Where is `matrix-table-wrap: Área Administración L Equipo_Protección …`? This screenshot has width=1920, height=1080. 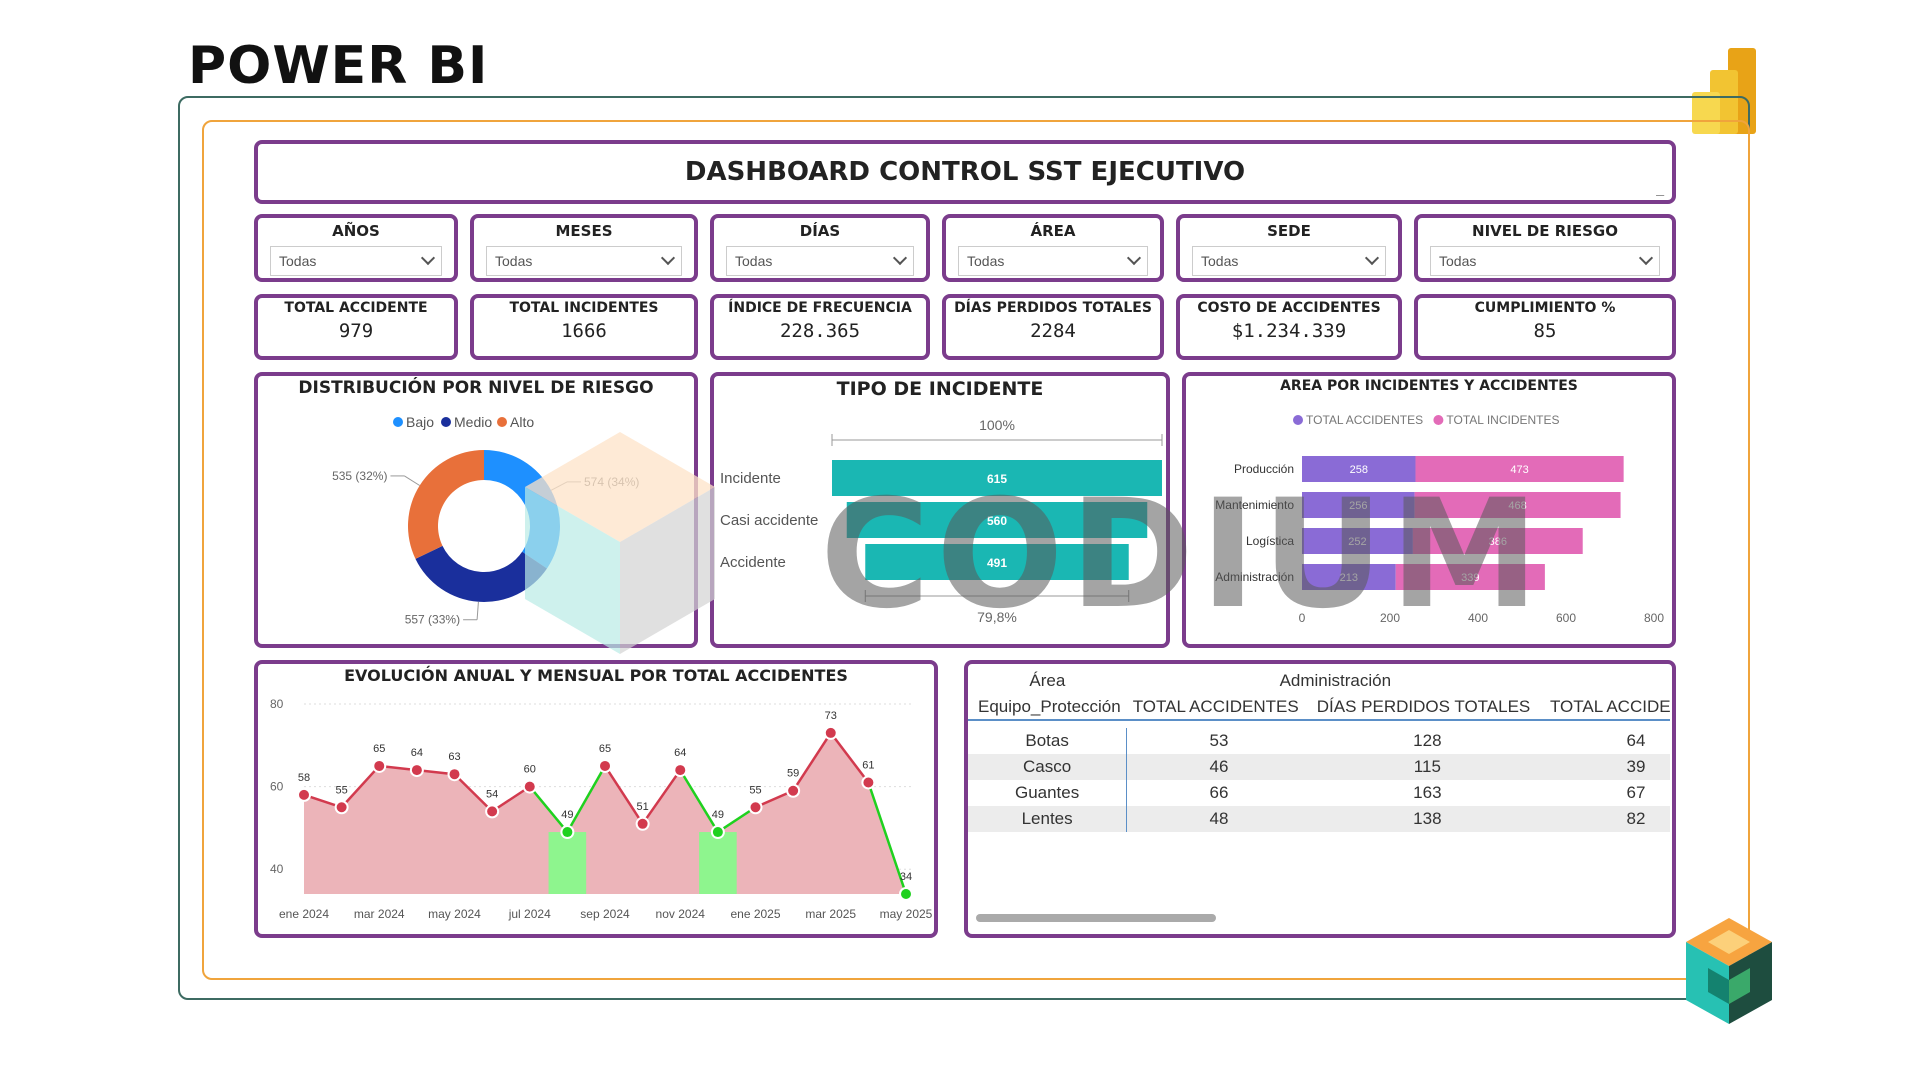
matrix-table-wrap: Área Administración L Equipo_Protección … is located at coordinates (1319, 768).